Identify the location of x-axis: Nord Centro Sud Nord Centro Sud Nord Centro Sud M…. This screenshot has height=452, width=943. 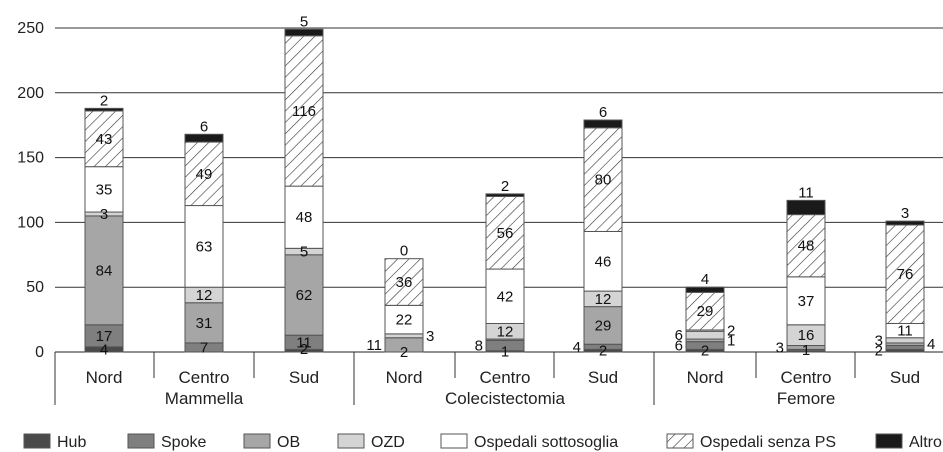
(487, 380).